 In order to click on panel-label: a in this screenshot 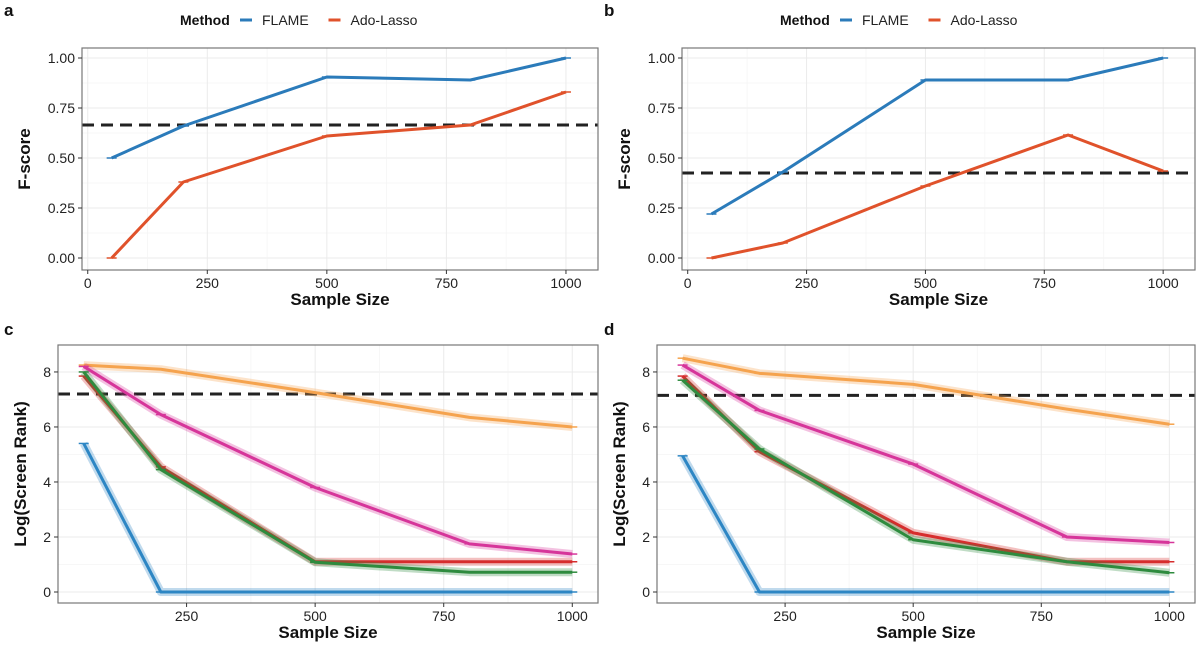, I will do `click(9, 10)`.